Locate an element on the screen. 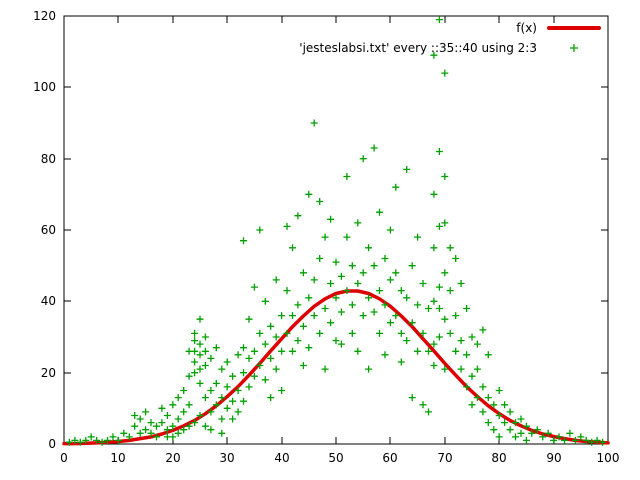 Image resolution: width=640 pixels, height=480 pixels. x-tick-label: 10 is located at coordinates (117, 458).